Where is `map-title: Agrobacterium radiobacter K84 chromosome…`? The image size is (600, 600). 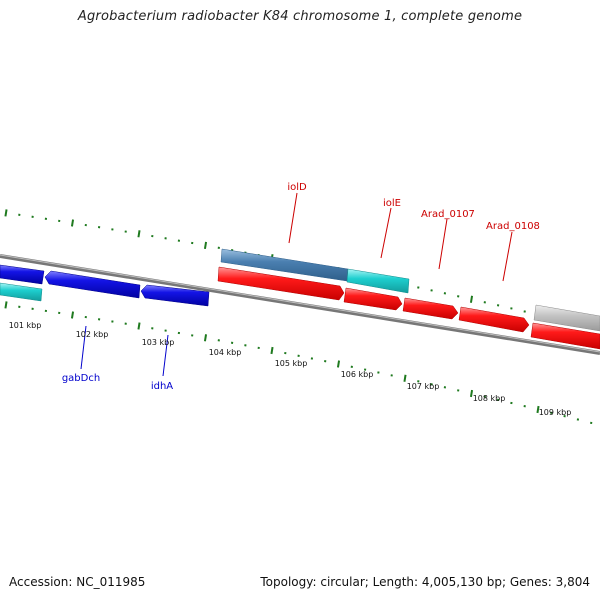
map-title: Agrobacterium radiobacter K84 chromosome… is located at coordinates (300, 16).